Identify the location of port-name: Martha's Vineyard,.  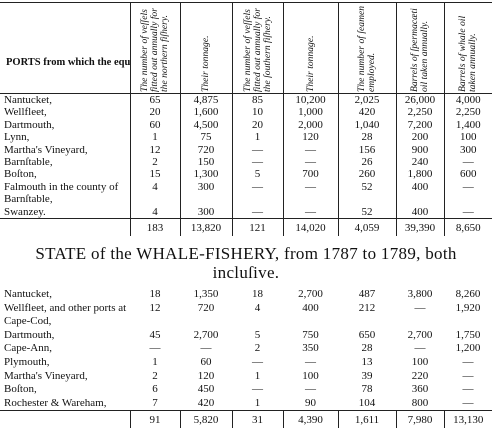
(46, 149).